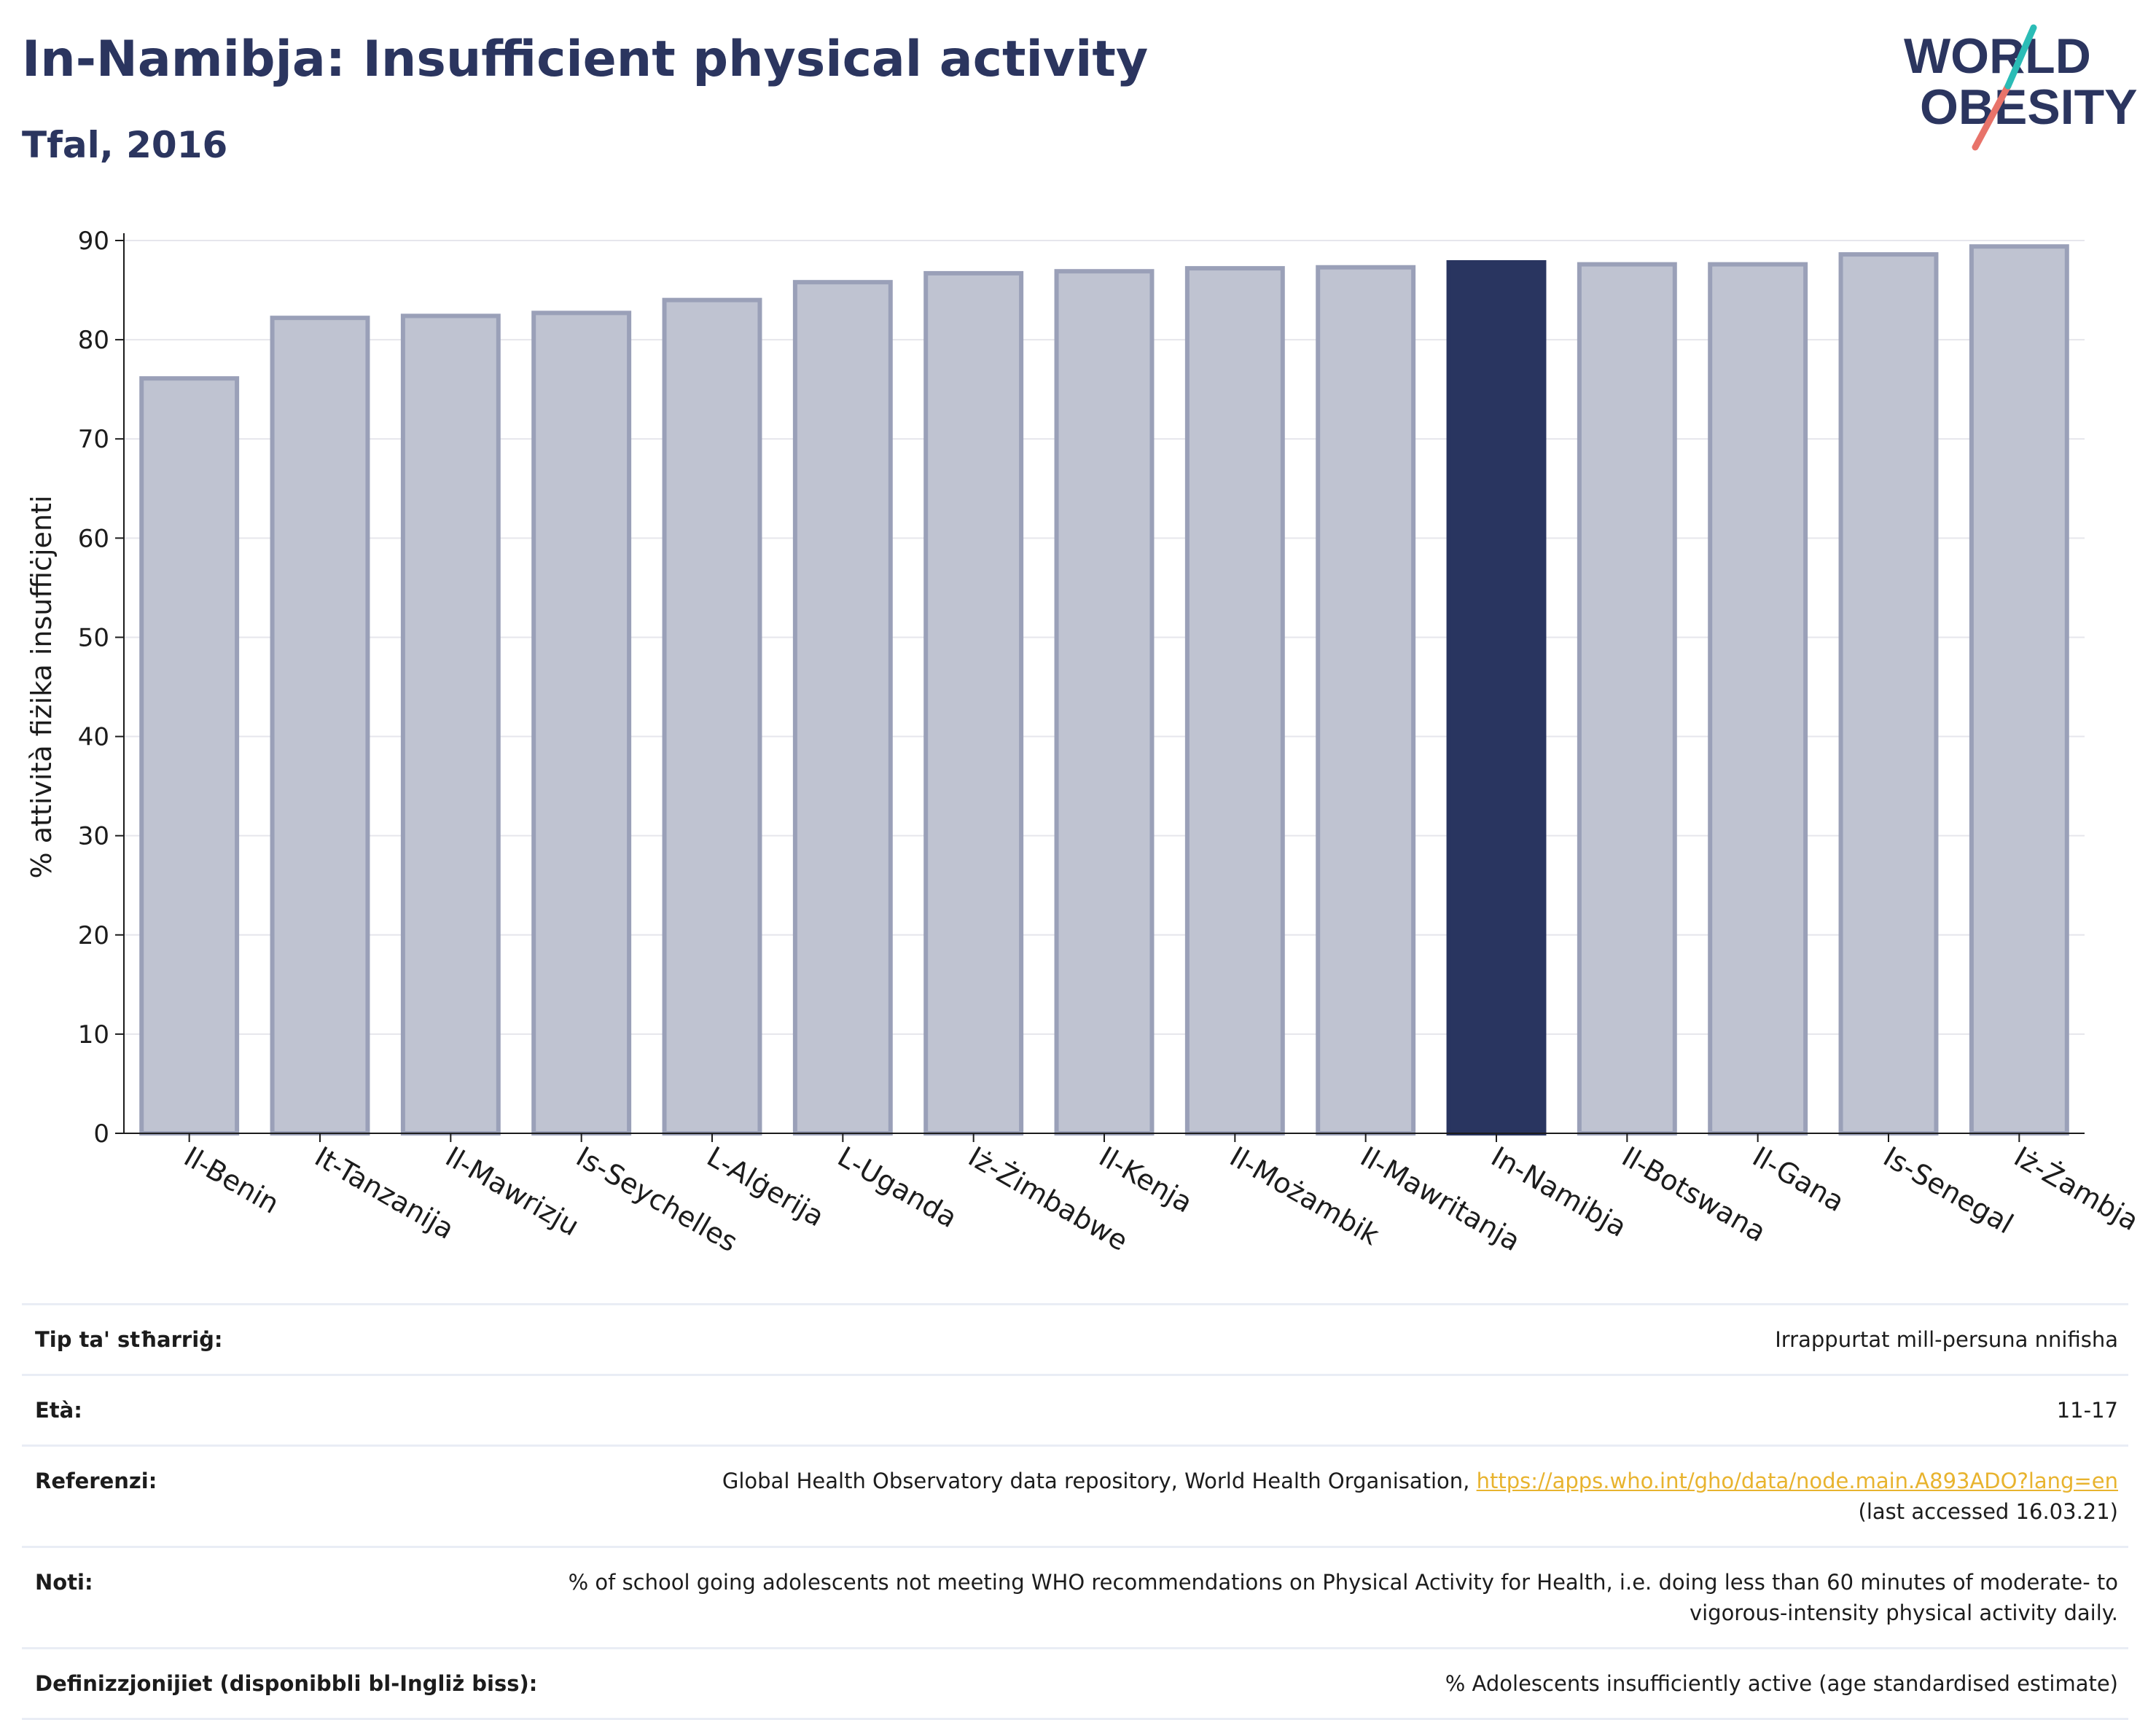  I want to click on x-tick-label: L-Uganda, so click(898, 1188).